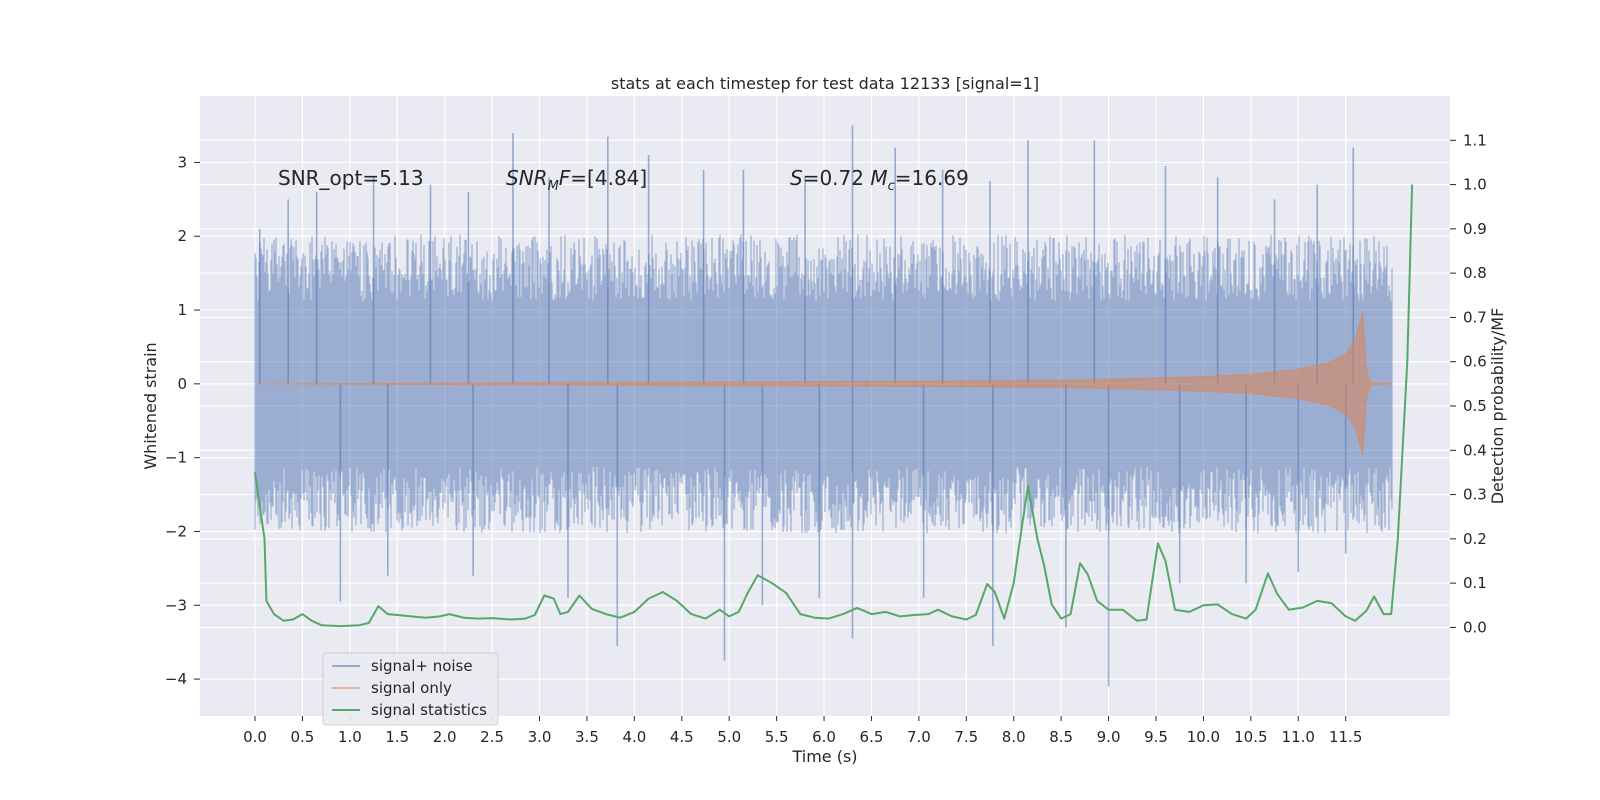  Describe the element at coordinates (1475, 229) in the screenshot. I see `y-right-tick-label: 0.9` at that location.